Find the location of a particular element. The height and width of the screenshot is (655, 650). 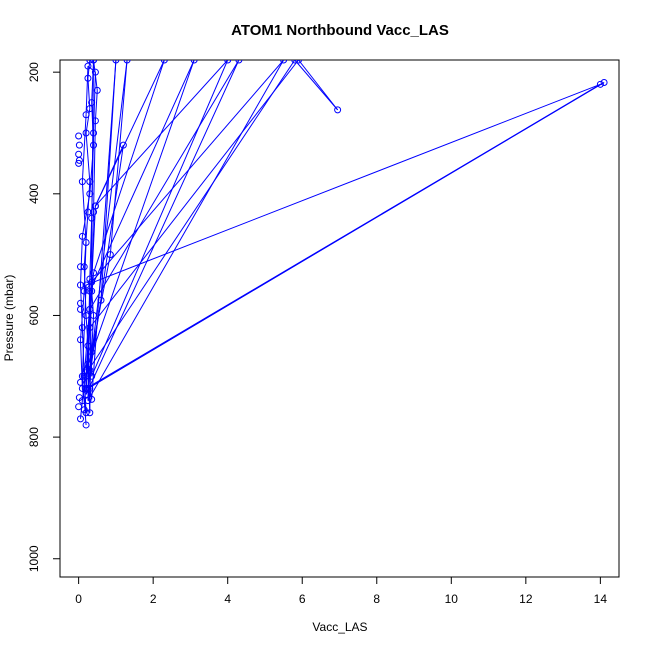

x-axis-label: Vacc_LAS is located at coordinates (339, 627).